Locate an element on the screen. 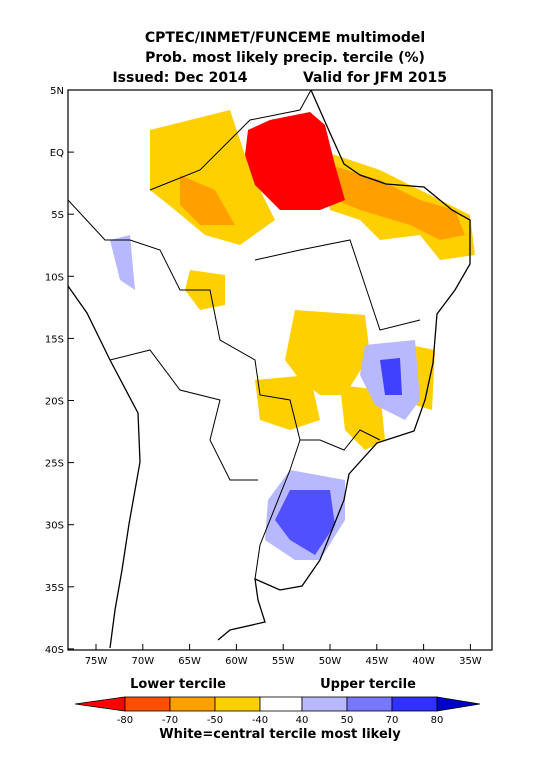  upper-label: Upper tercile is located at coordinates (368, 684).